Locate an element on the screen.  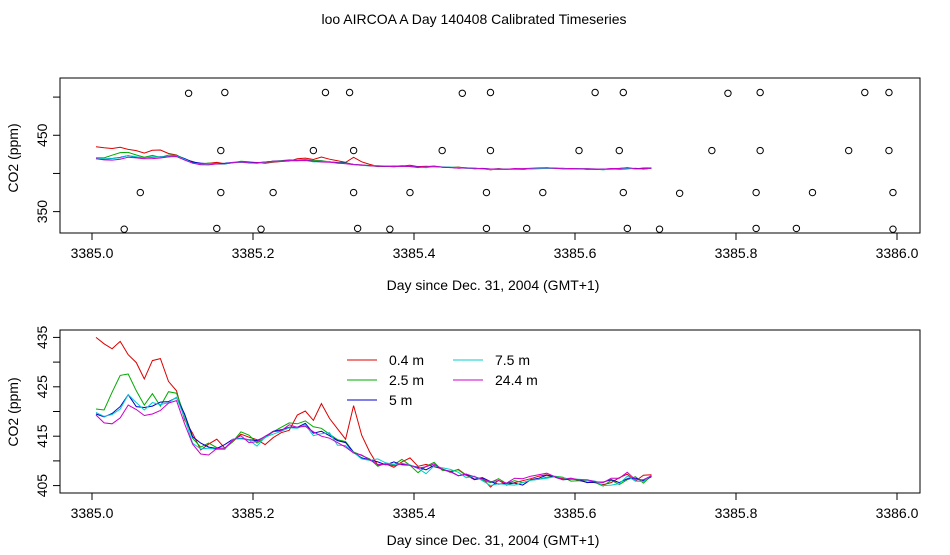
bottom-y-tick-label: 415 is located at coordinates (42, 436).